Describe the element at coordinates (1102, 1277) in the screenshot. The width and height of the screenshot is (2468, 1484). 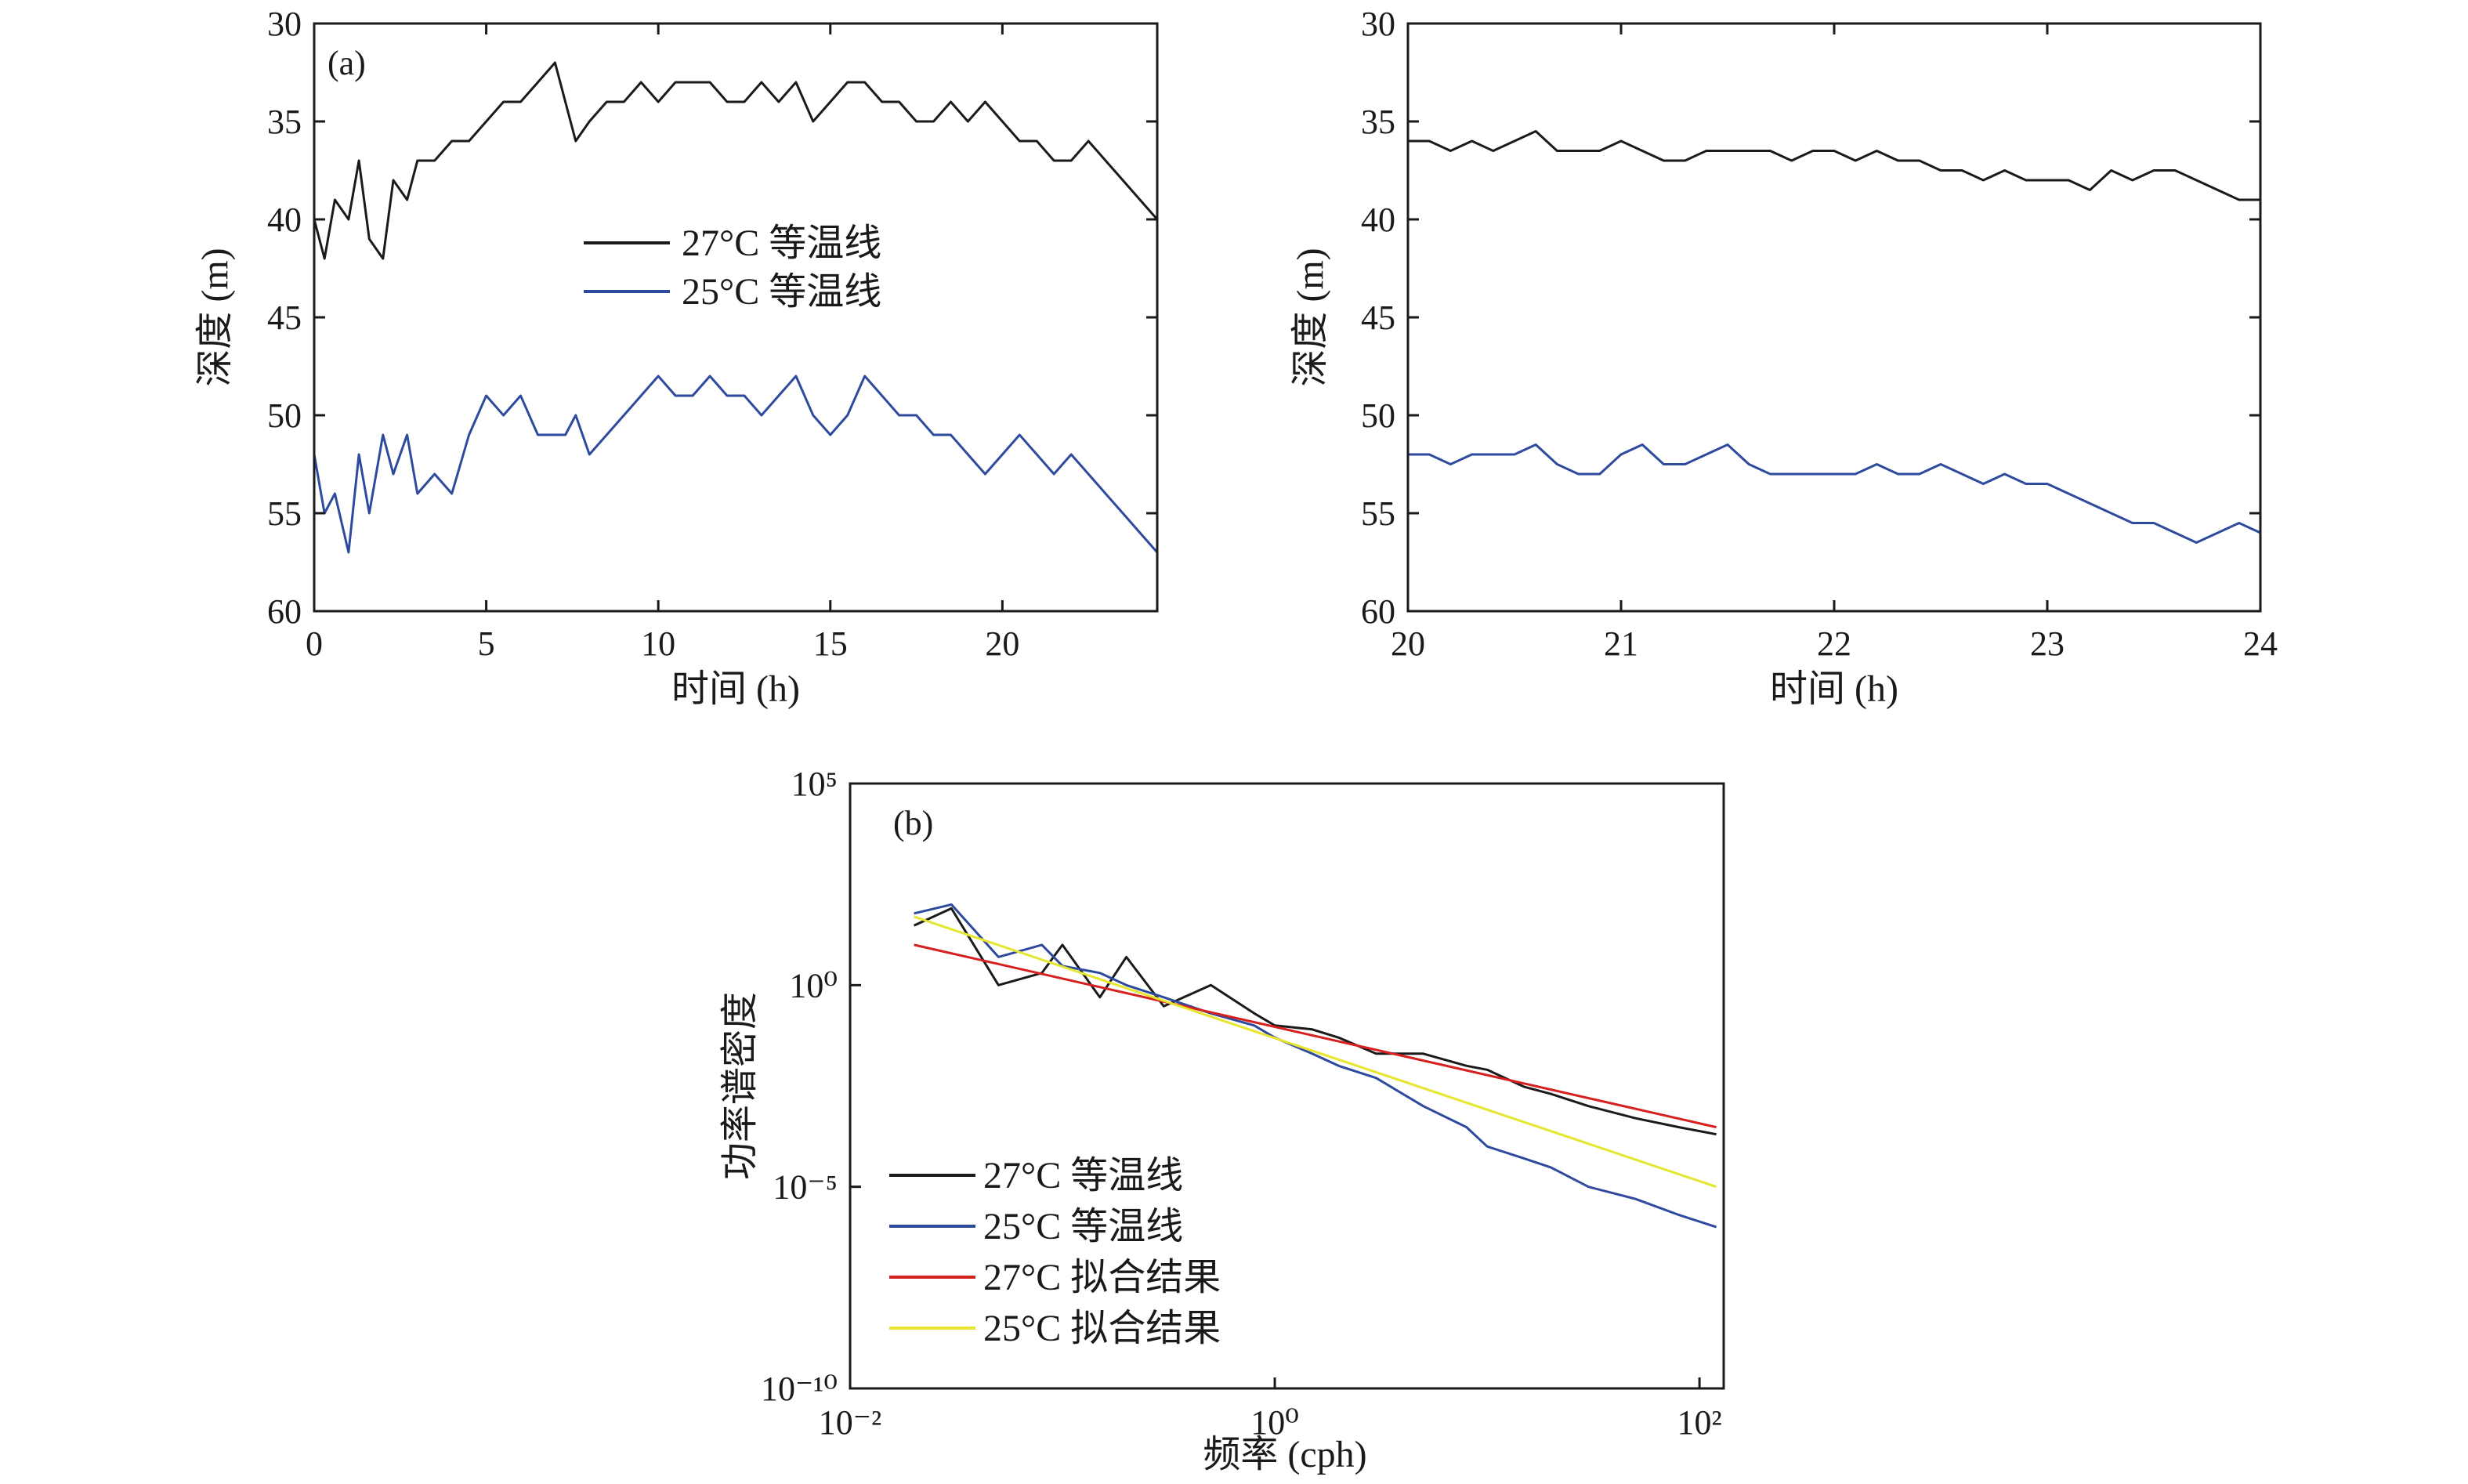
I see `legend-label-27-fit: 27°C 拟合结果` at that location.